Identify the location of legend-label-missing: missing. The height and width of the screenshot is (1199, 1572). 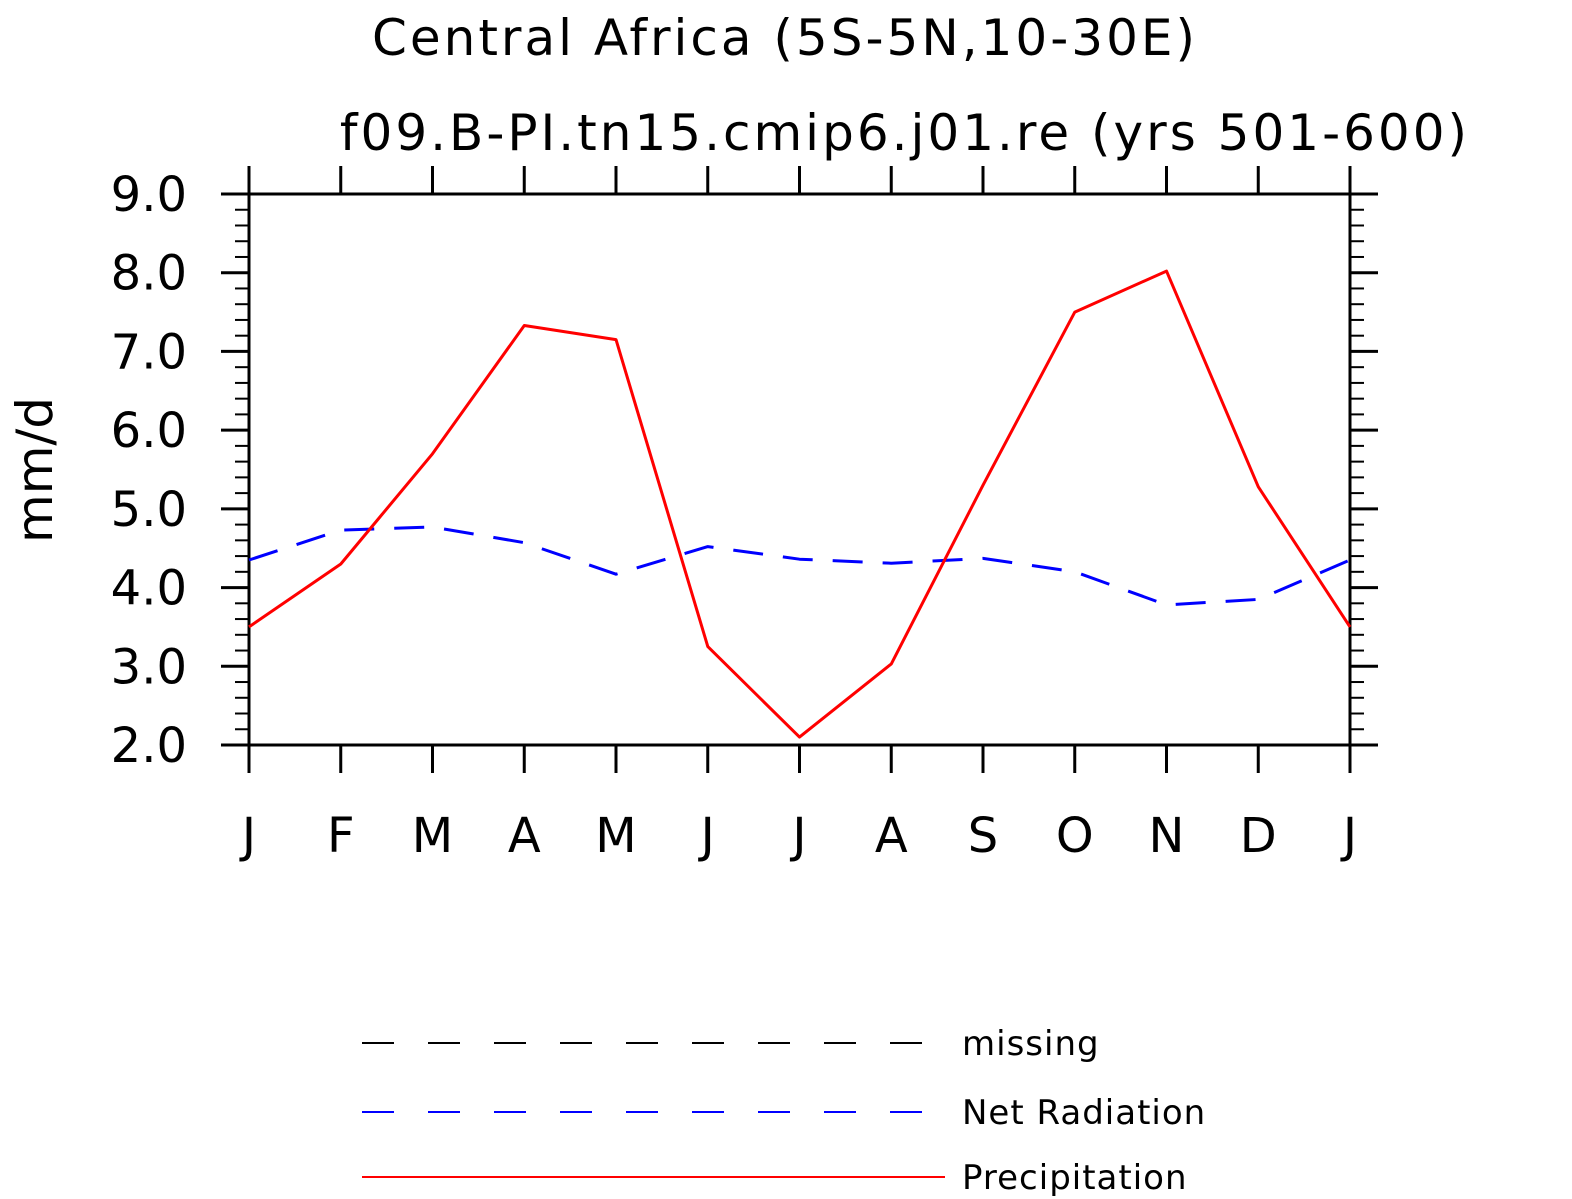
(1031, 1044).